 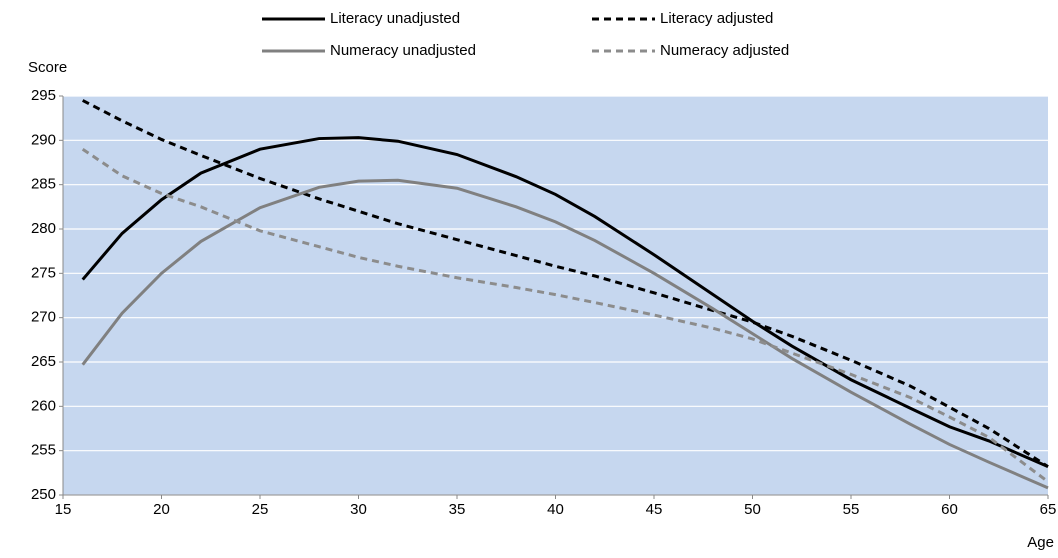 I want to click on y-tick-label: 265, so click(x=43, y=361).